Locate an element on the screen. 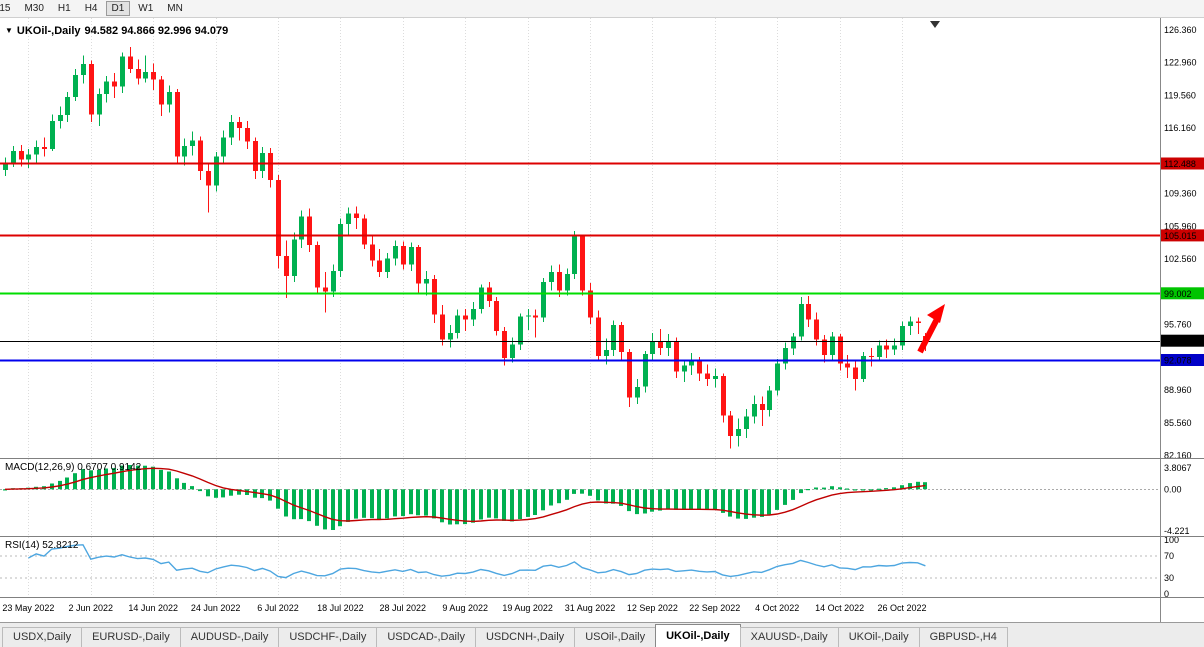 This screenshot has width=1204, height=647. svg-text: 112.488 is located at coordinates (1180, 164).